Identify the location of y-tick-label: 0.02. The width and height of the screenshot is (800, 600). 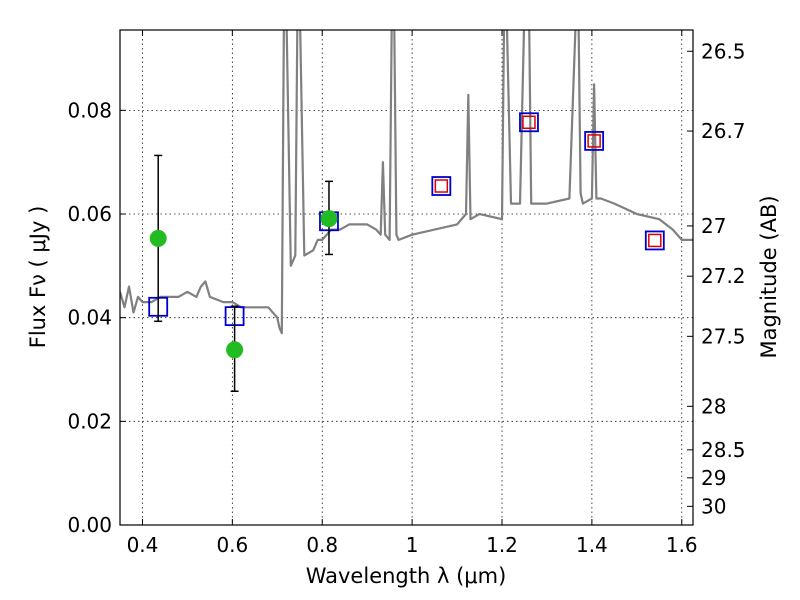
(89, 421).